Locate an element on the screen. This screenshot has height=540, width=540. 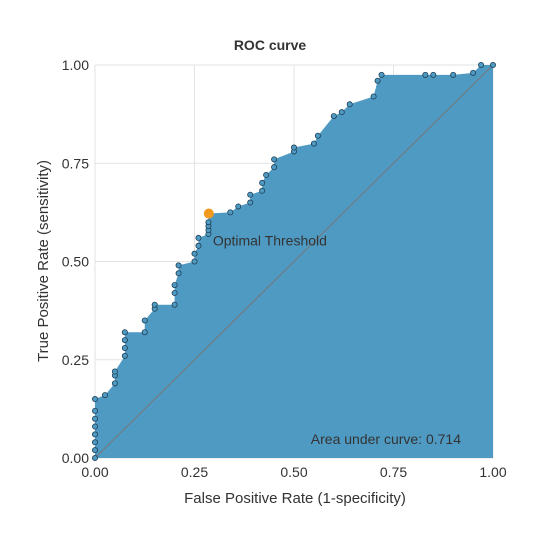
y-tick-label: 0.75 is located at coordinates (75, 163).